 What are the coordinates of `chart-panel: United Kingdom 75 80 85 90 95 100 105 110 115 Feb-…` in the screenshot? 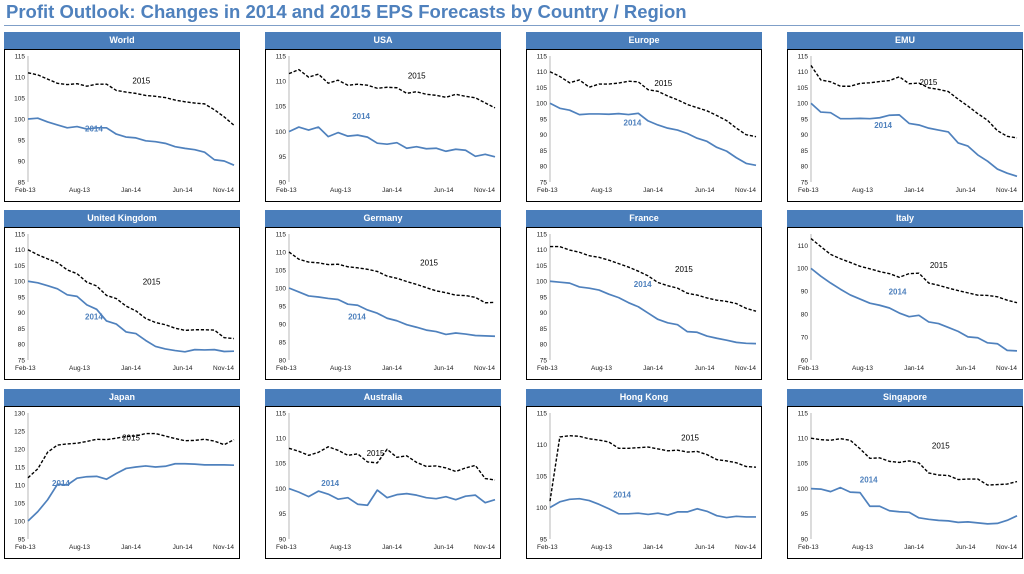 It's located at (122, 295).